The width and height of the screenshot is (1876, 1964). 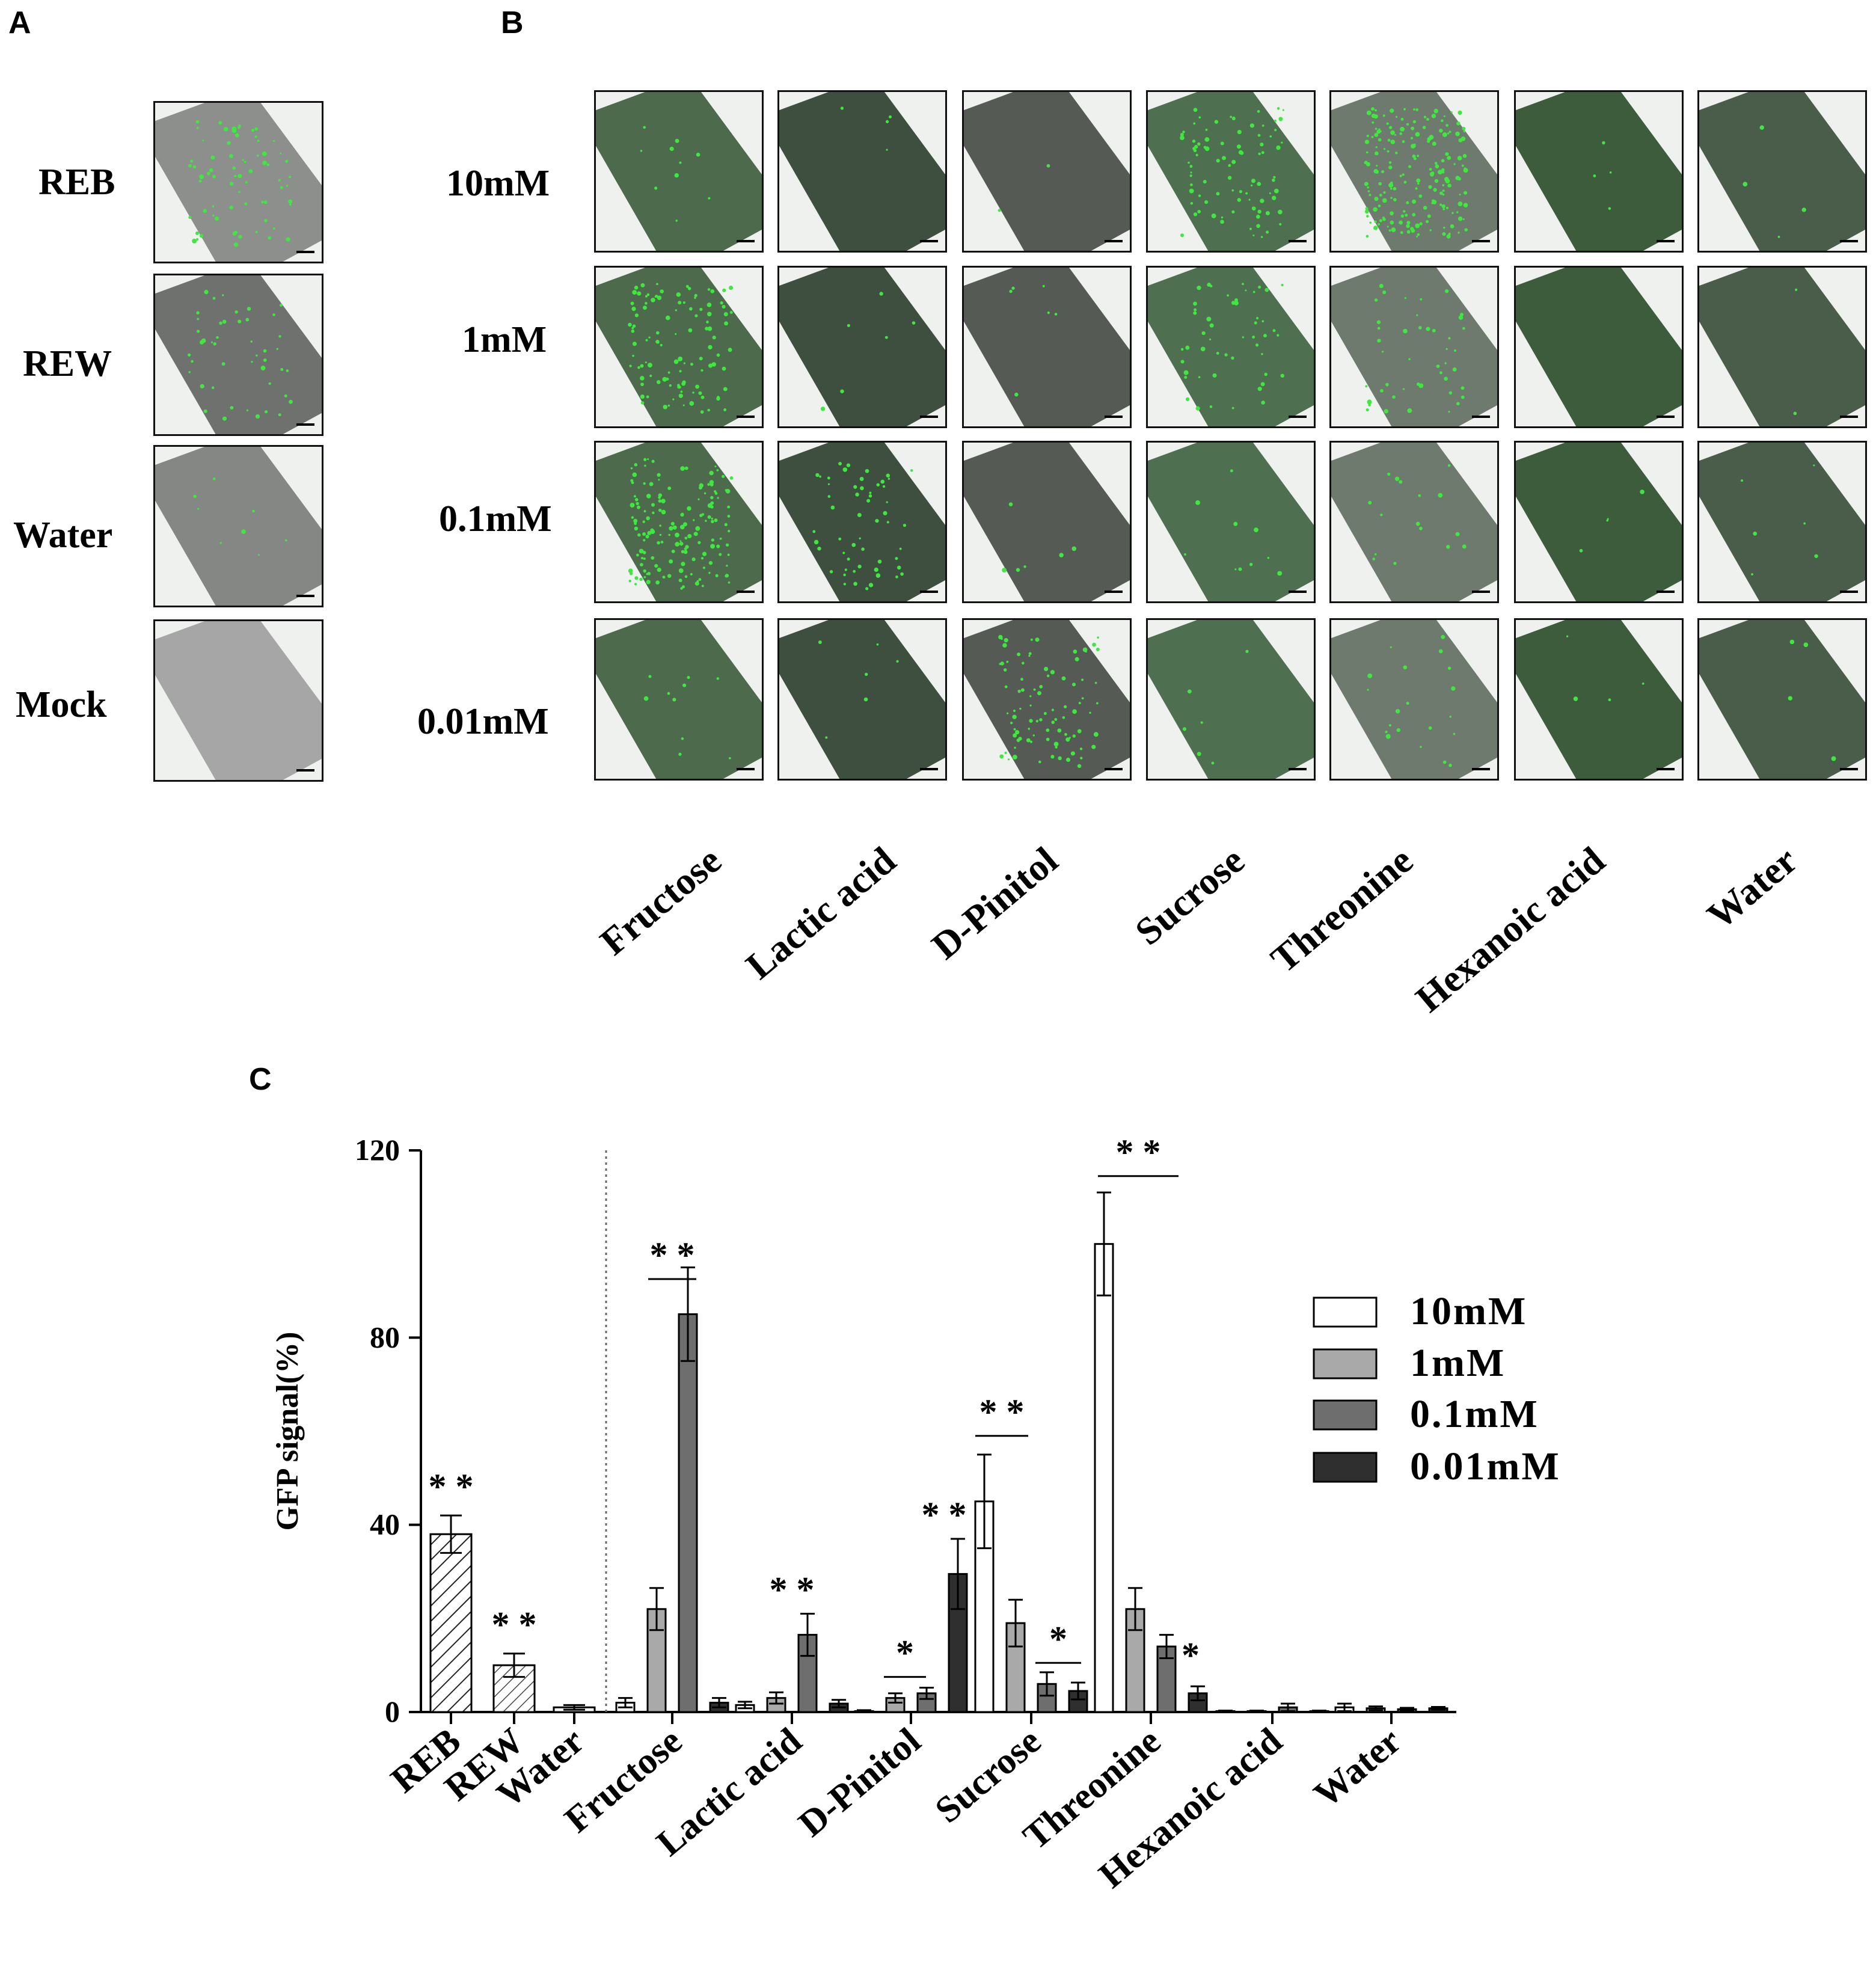 What do you see at coordinates (483, 721) in the screenshot?
I see `panel-b-row-label: 0.01mM` at bounding box center [483, 721].